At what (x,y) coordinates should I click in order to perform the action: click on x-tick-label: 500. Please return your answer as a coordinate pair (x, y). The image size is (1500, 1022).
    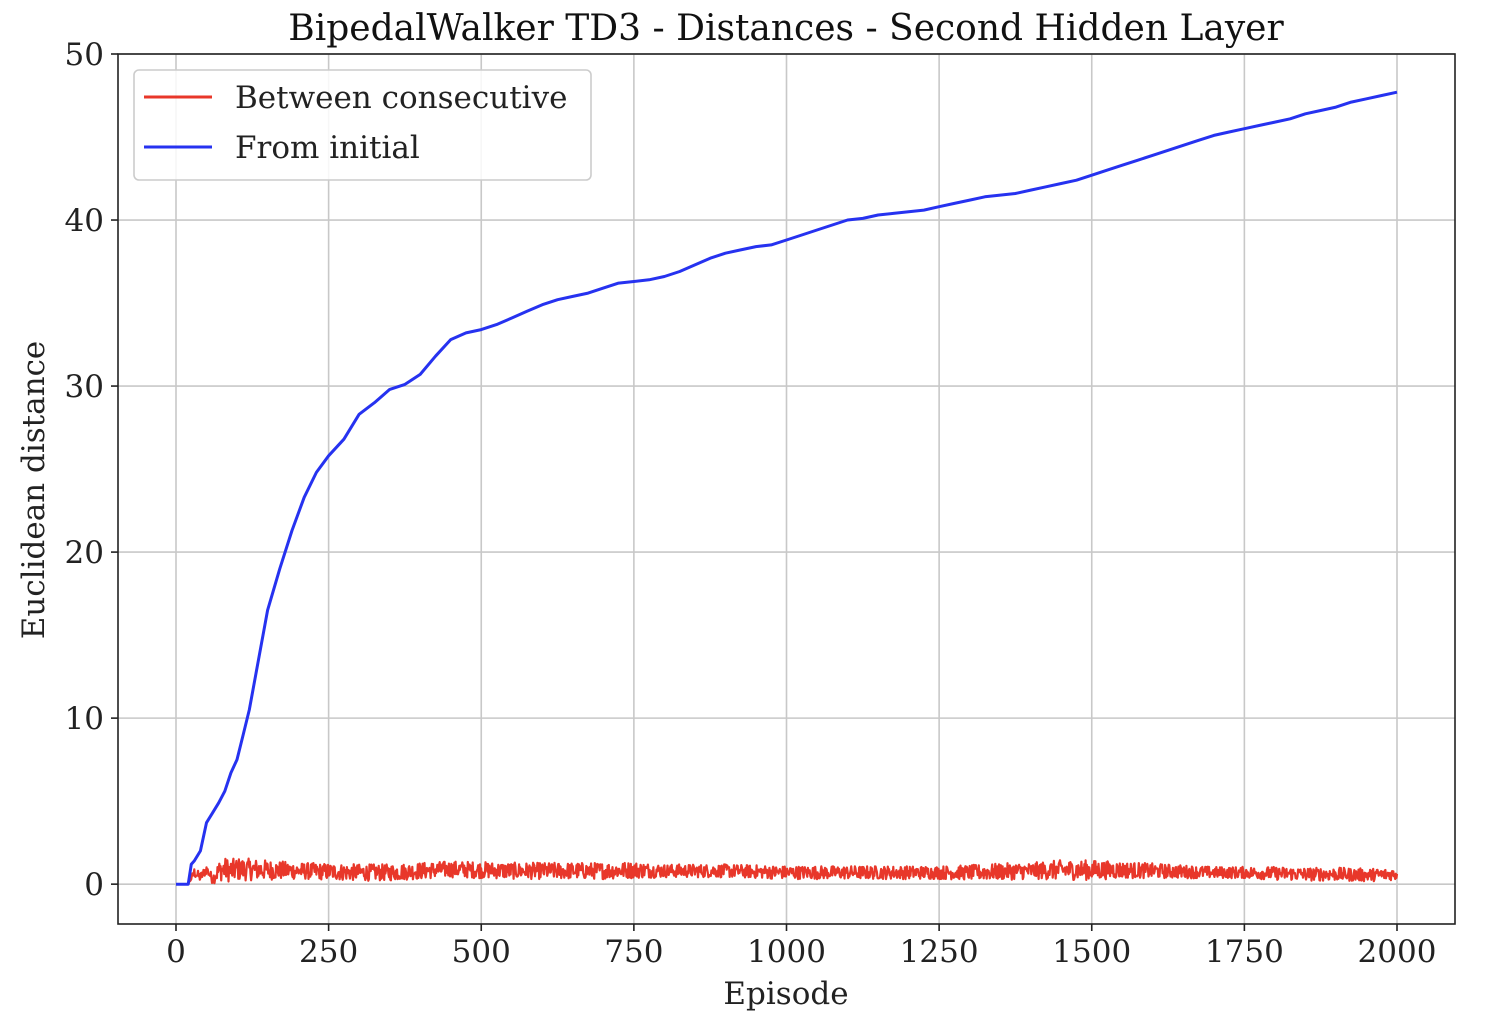
    Looking at the image, I should click on (481, 952).